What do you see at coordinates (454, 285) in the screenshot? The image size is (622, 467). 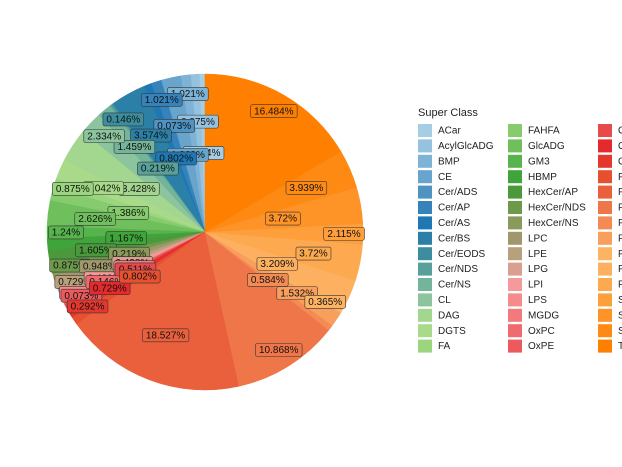 I see `legend-label: Cer/NS` at bounding box center [454, 285].